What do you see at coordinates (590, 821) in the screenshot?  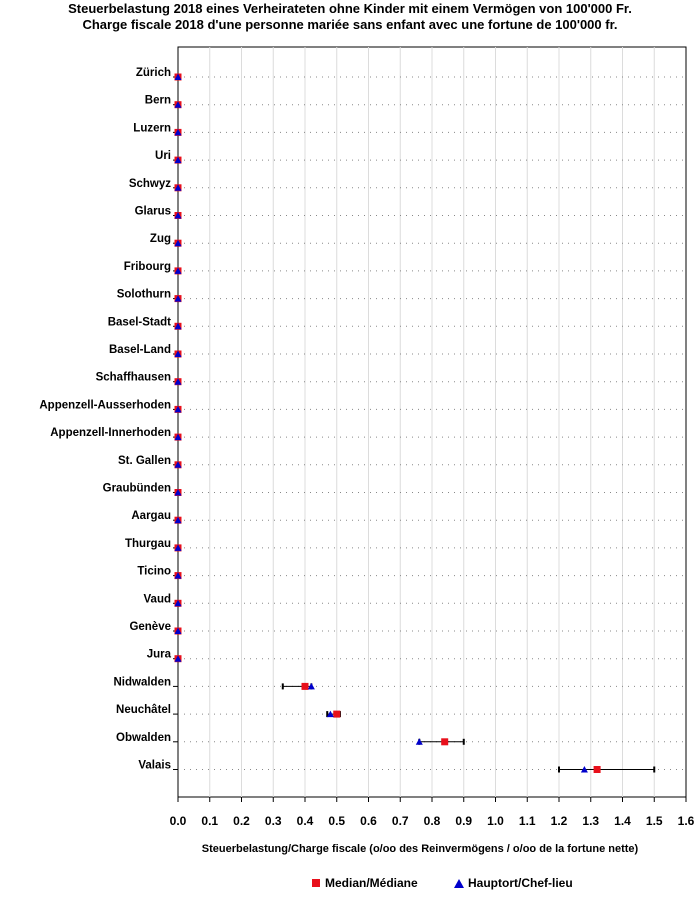 I see `x-tick-label: 1.3` at bounding box center [590, 821].